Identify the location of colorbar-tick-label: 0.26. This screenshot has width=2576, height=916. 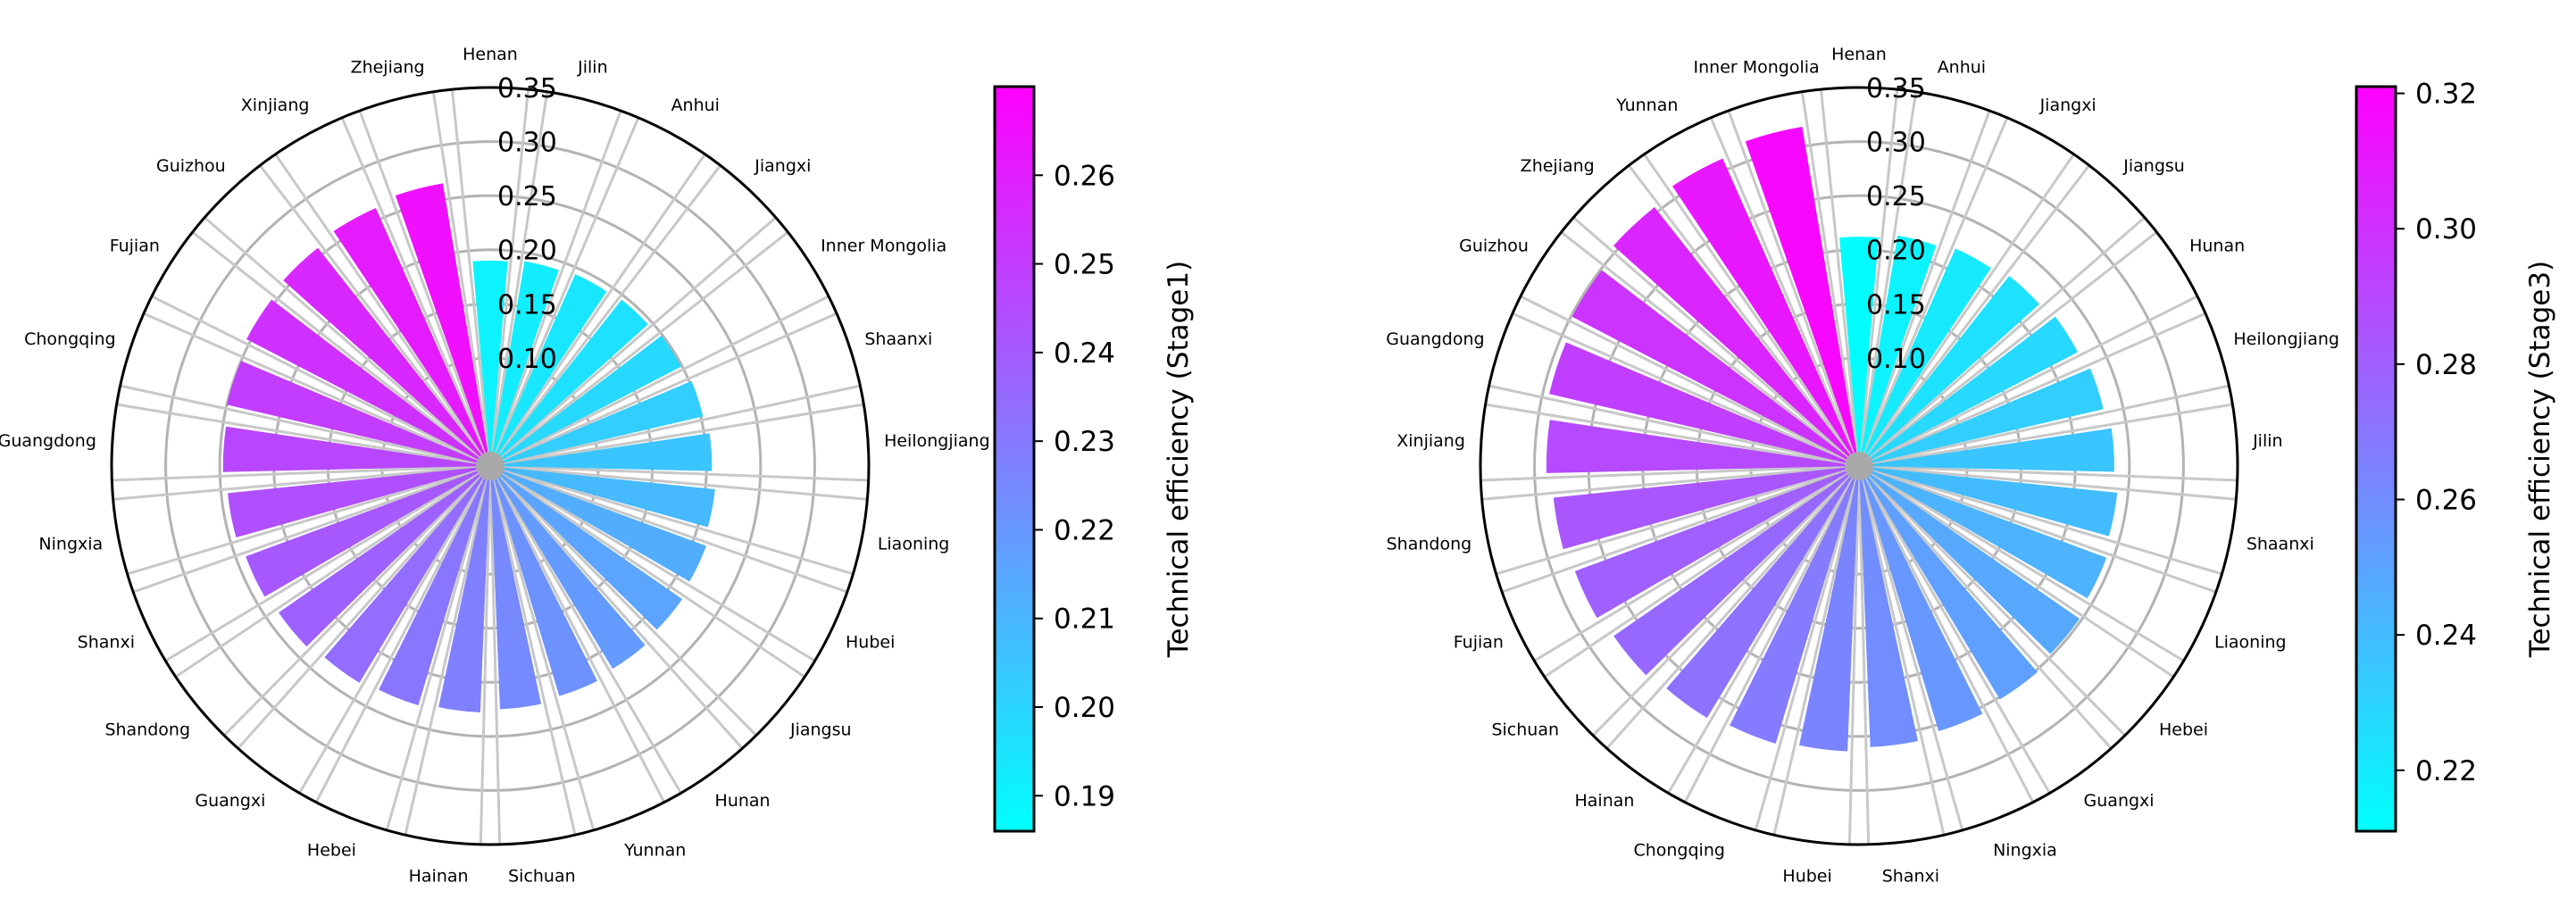
(1084, 176).